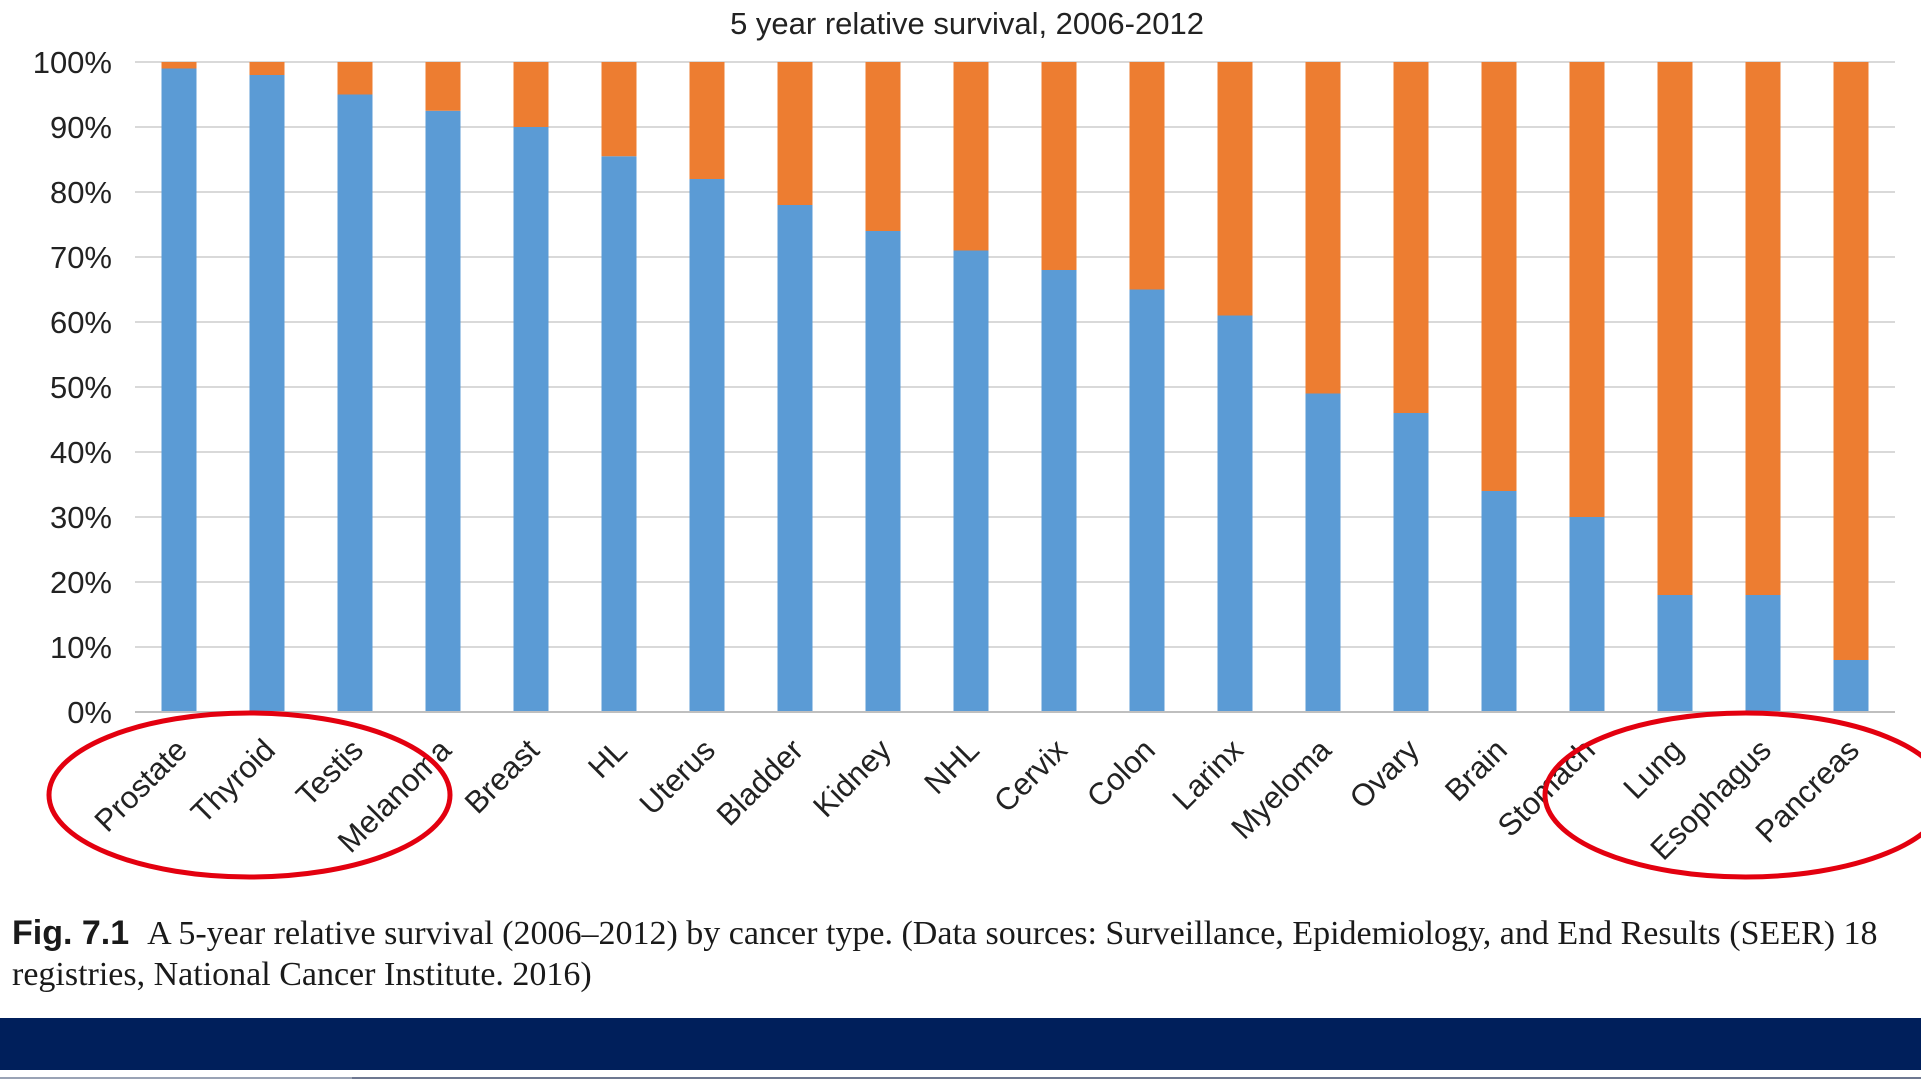  What do you see at coordinates (1121, 773) in the screenshot?
I see `x-tick-label: Colon` at bounding box center [1121, 773].